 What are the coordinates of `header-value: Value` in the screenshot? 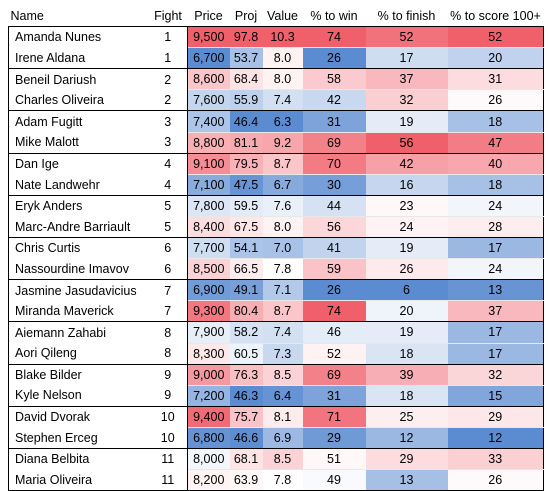 It's located at (282, 16).